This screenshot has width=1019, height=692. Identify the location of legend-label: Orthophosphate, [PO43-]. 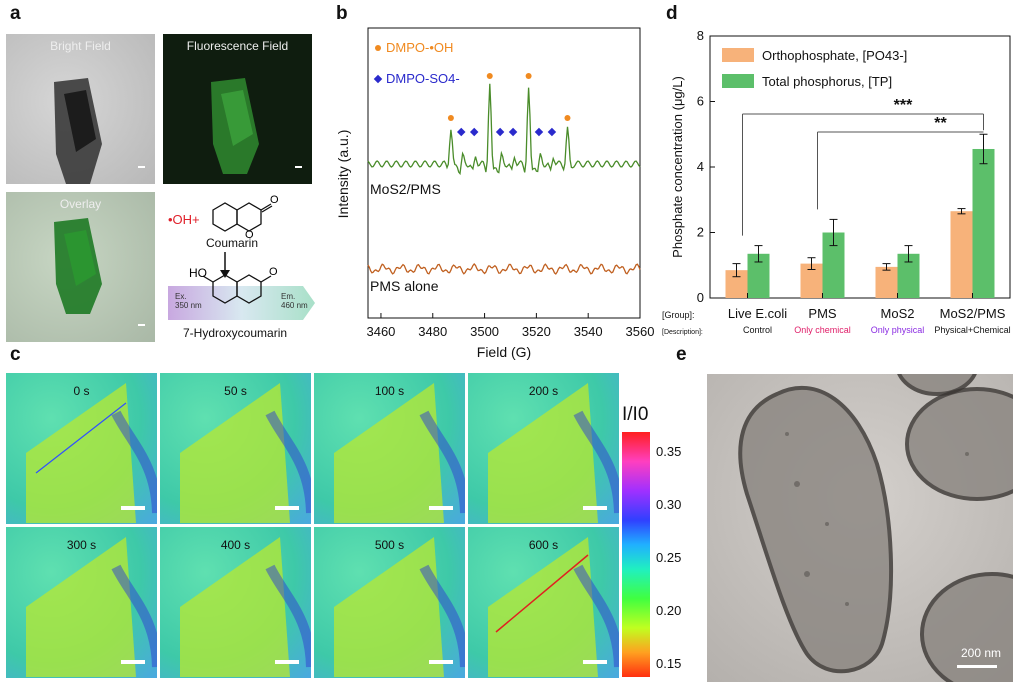
(834, 55).